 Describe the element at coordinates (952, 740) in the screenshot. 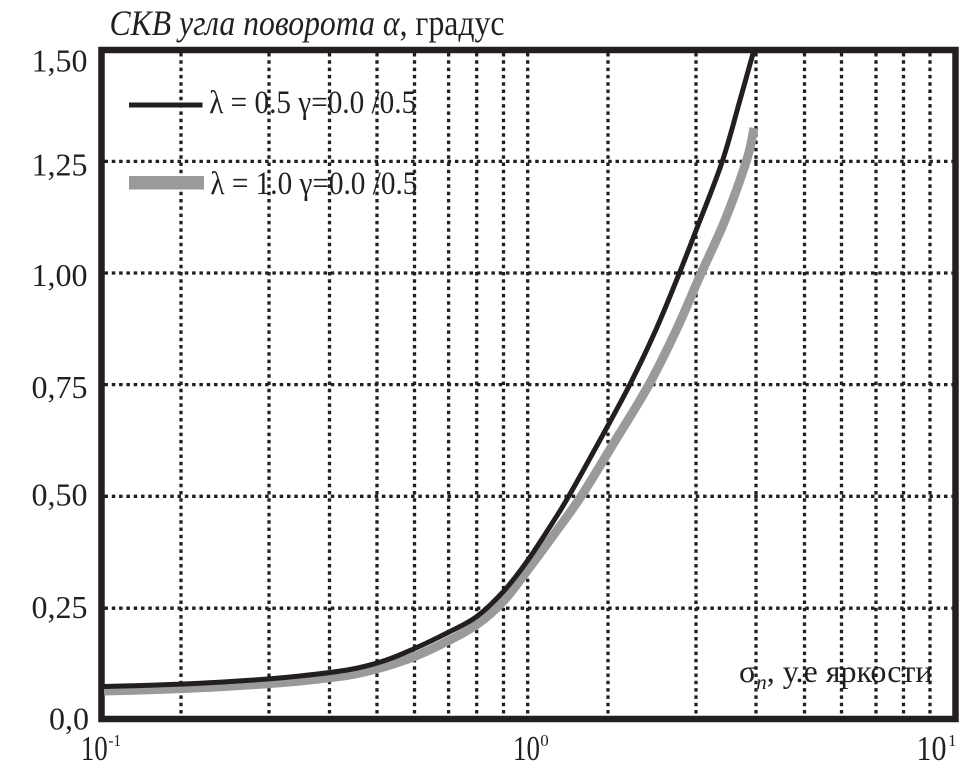

I see `svg-text: 1` at that location.